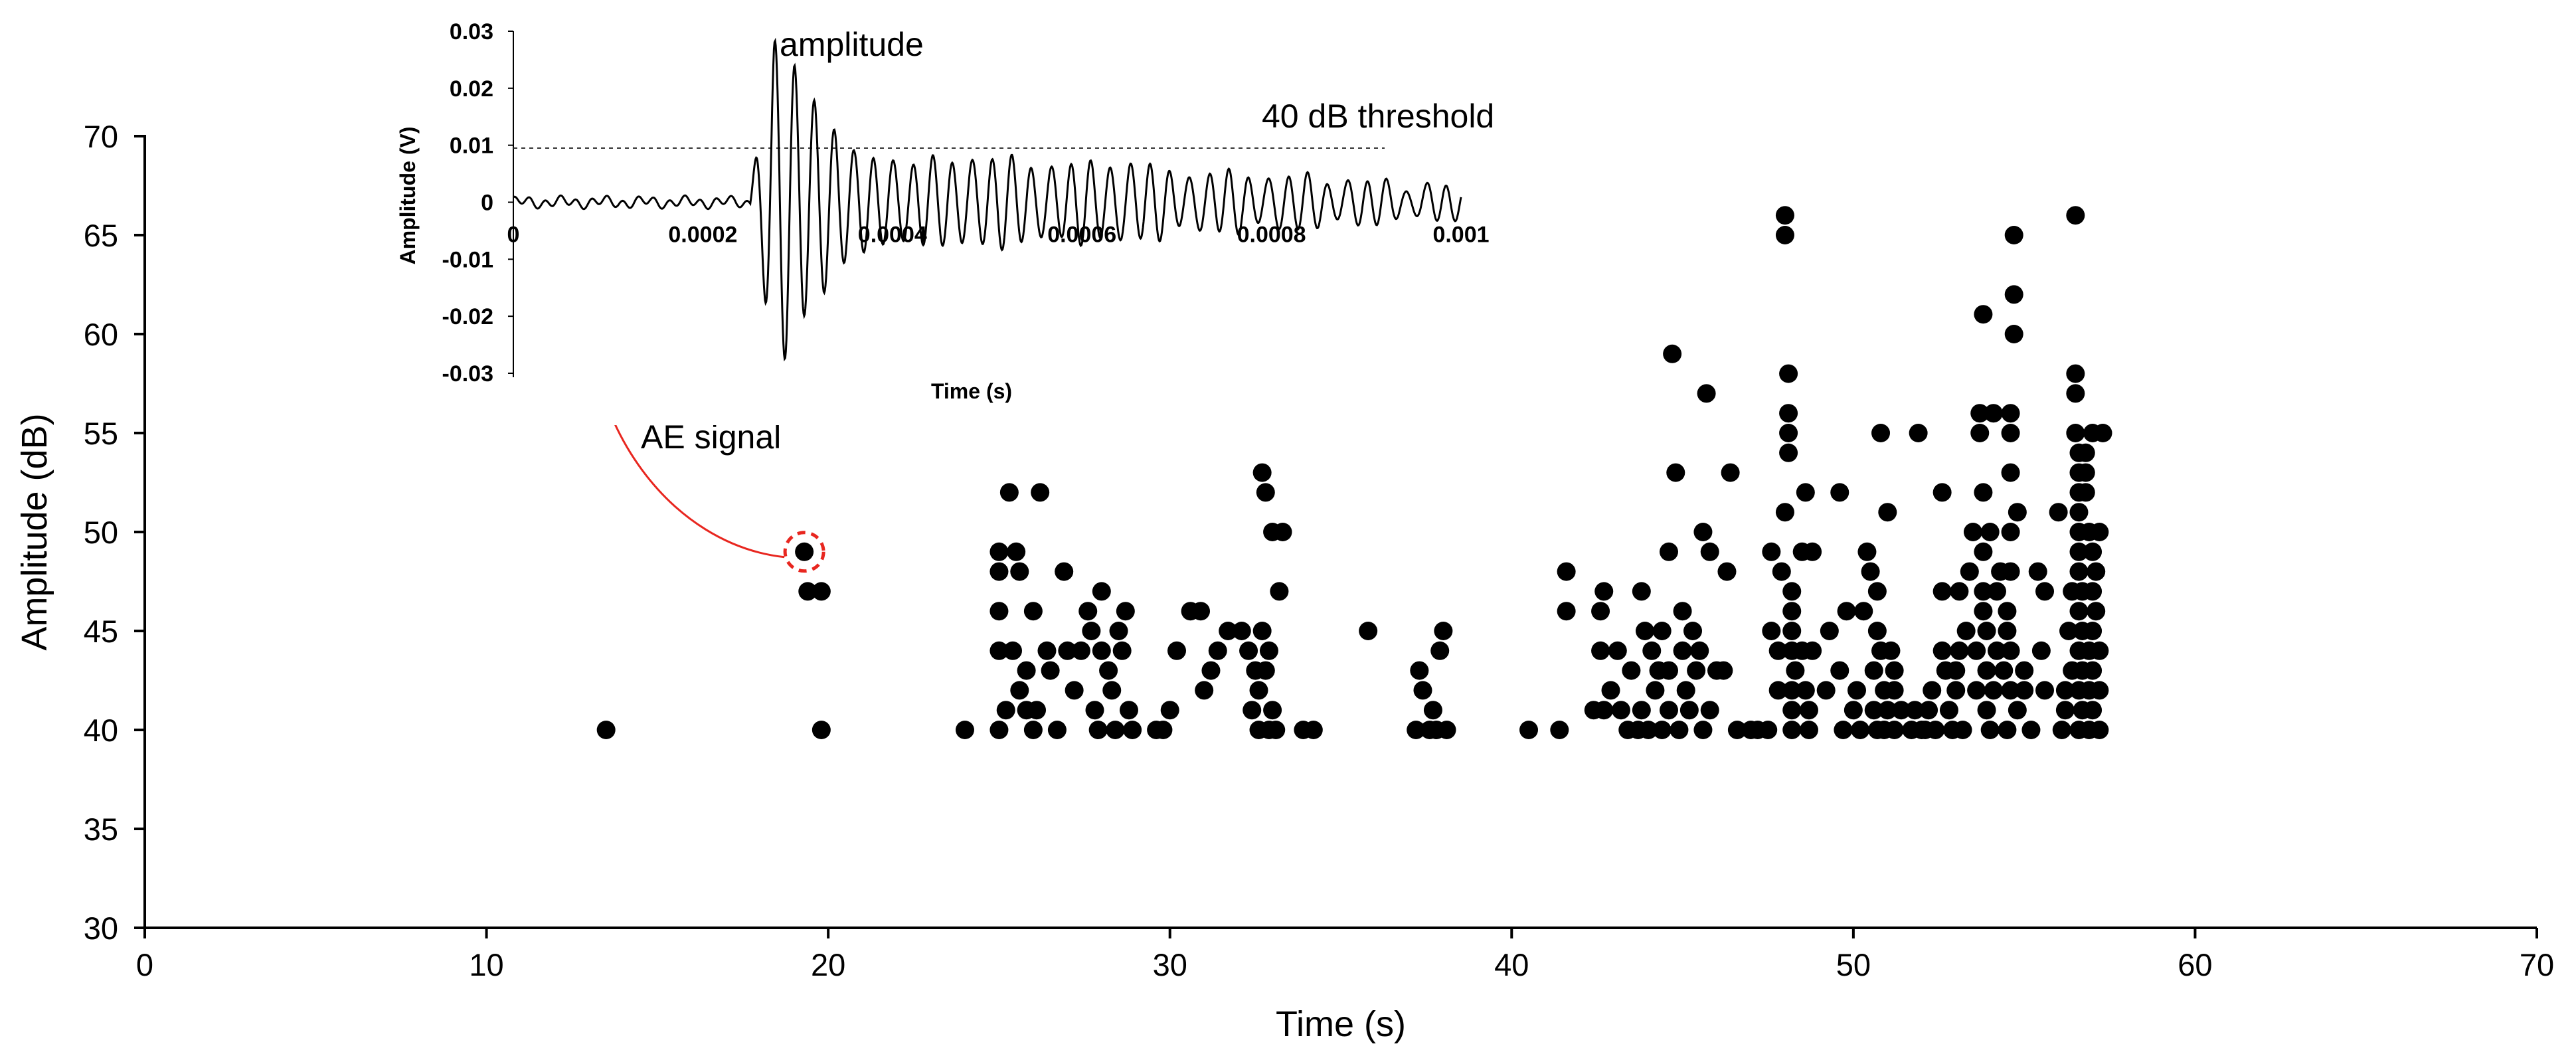 The image size is (2576, 1062). Describe the element at coordinates (804, 552) in the screenshot. I see `highlight-ring` at that location.